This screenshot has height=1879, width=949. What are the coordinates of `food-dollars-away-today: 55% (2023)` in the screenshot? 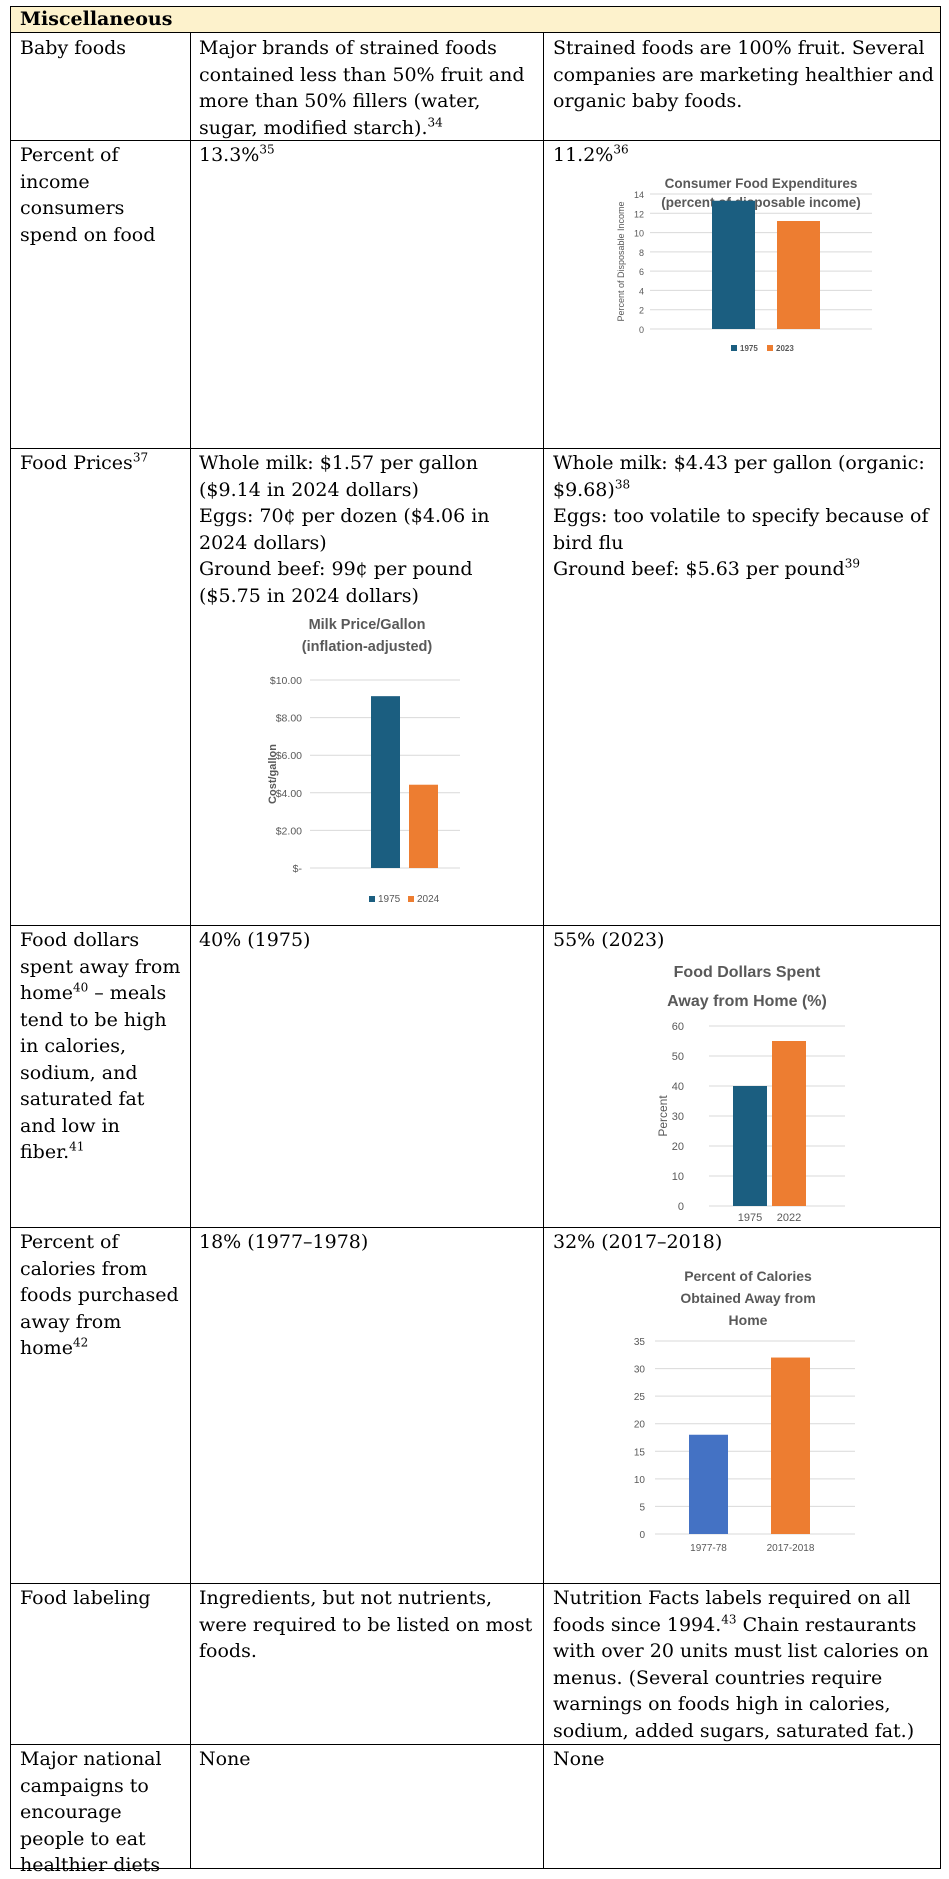 It's located at (609, 940).